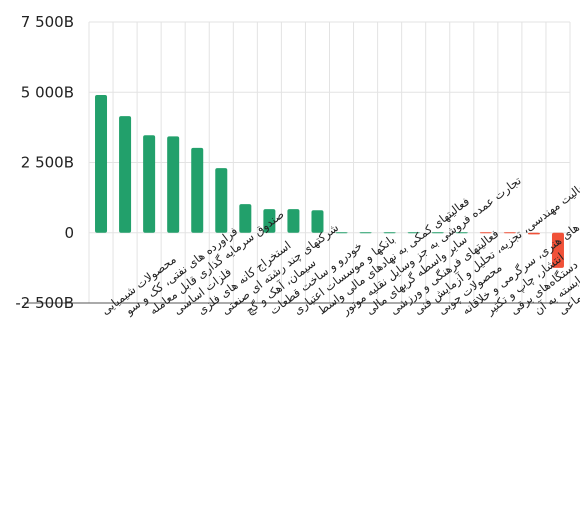 This screenshot has width=580, height=522. What do you see at coordinates (47, 92) in the screenshot?
I see `y-tick-label: 5 000B` at bounding box center [47, 92].